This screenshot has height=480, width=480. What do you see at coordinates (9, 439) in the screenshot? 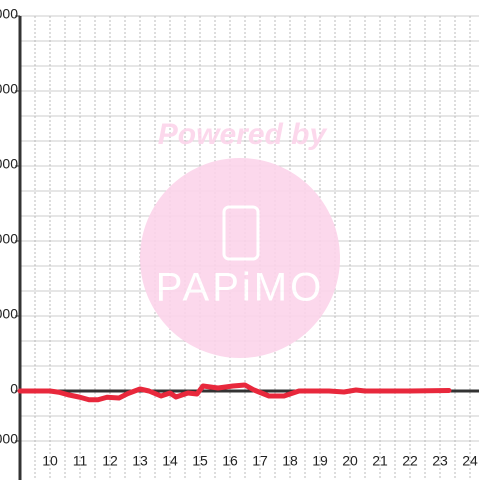
I see `y-tick-label: -20,000` at bounding box center [9, 439].